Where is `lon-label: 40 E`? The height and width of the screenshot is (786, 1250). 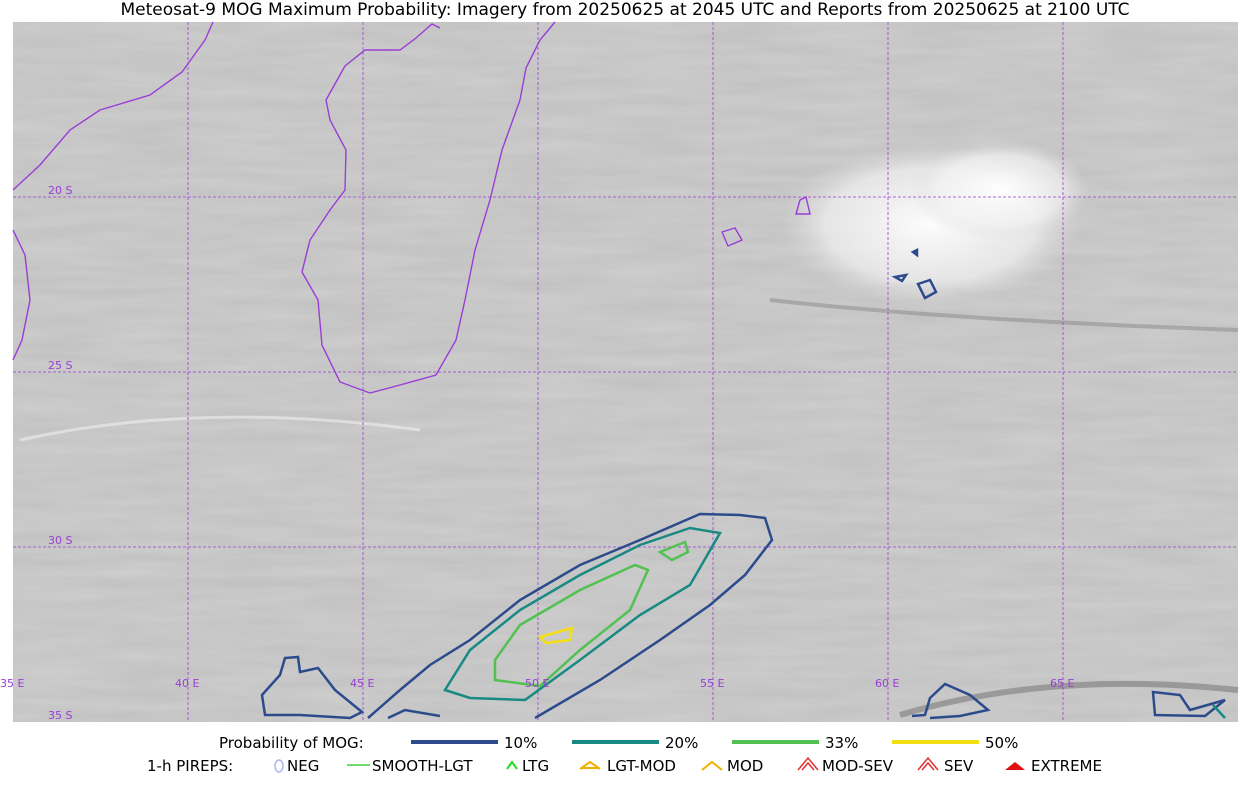 lon-label: 40 E is located at coordinates (187, 683).